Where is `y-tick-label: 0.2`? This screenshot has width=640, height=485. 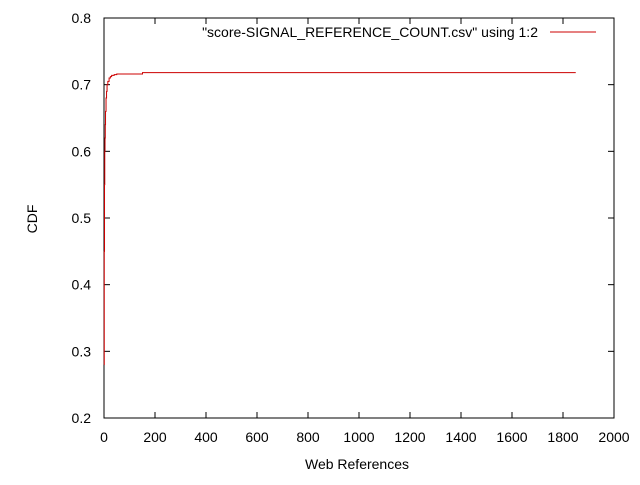
y-tick-label: 0.2 is located at coordinates (82, 418).